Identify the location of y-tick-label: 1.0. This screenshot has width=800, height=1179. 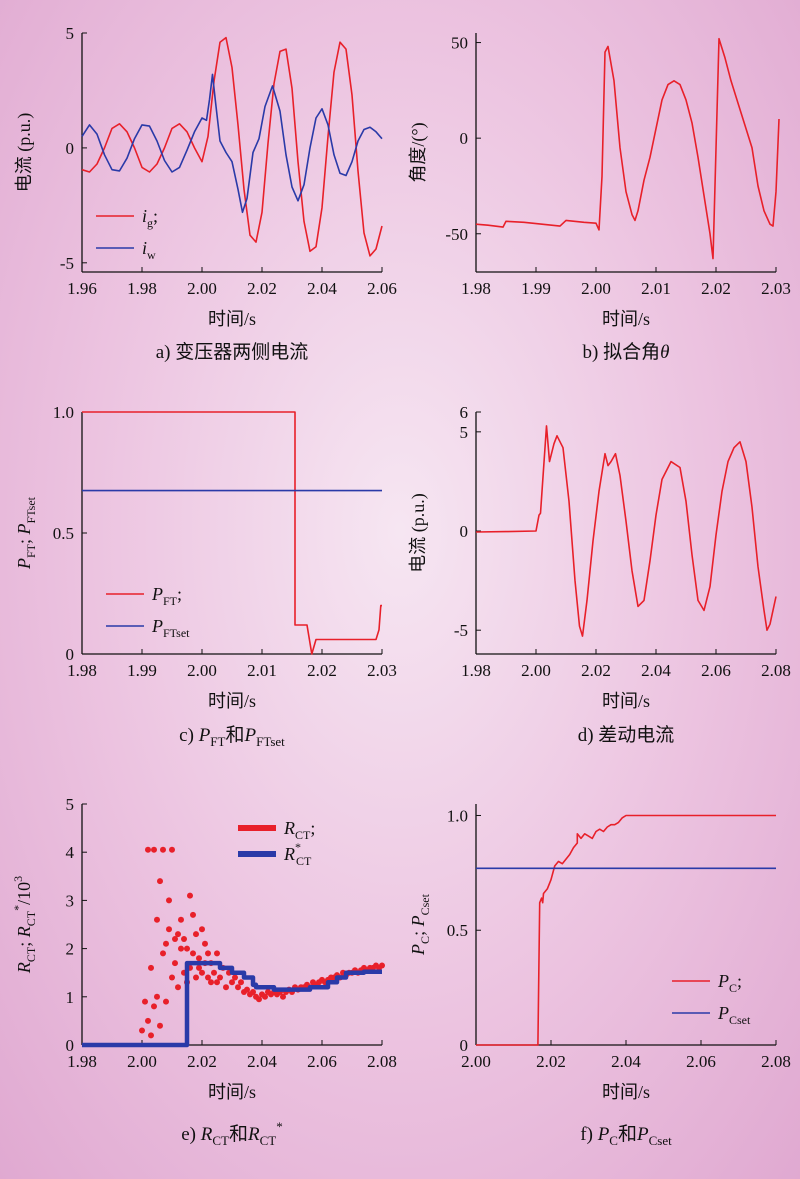
(457, 815).